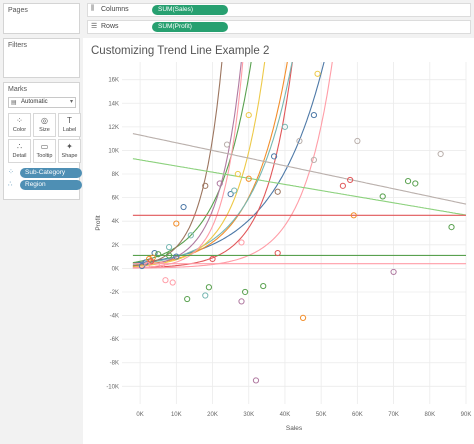 The height and width of the screenshot is (444, 474). What do you see at coordinates (69, 130) in the screenshot?
I see `label-label: Label` at bounding box center [69, 130].